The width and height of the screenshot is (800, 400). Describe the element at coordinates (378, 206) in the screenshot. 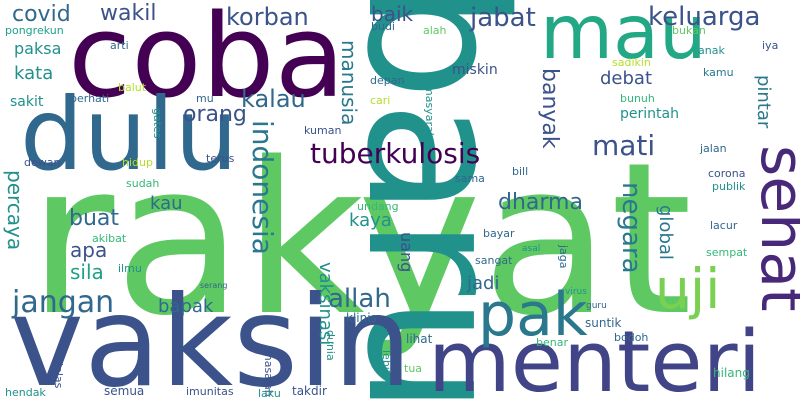

I see `word-undang: undang` at that location.